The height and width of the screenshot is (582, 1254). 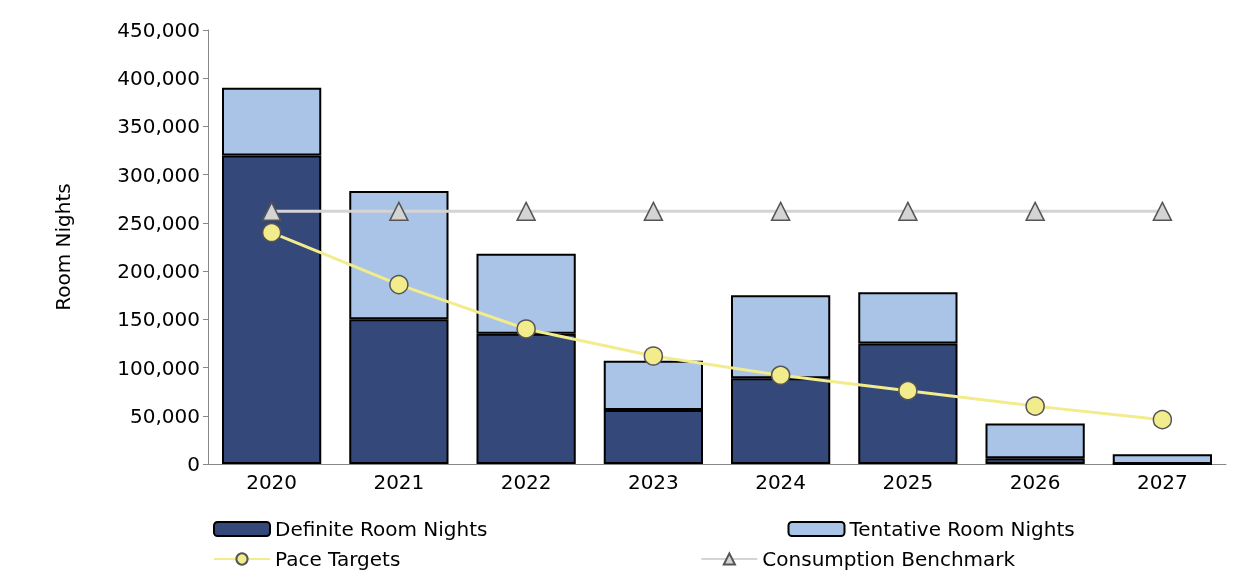 What do you see at coordinates (1162, 482) in the screenshot?
I see `x-tick-label: 2027` at bounding box center [1162, 482].